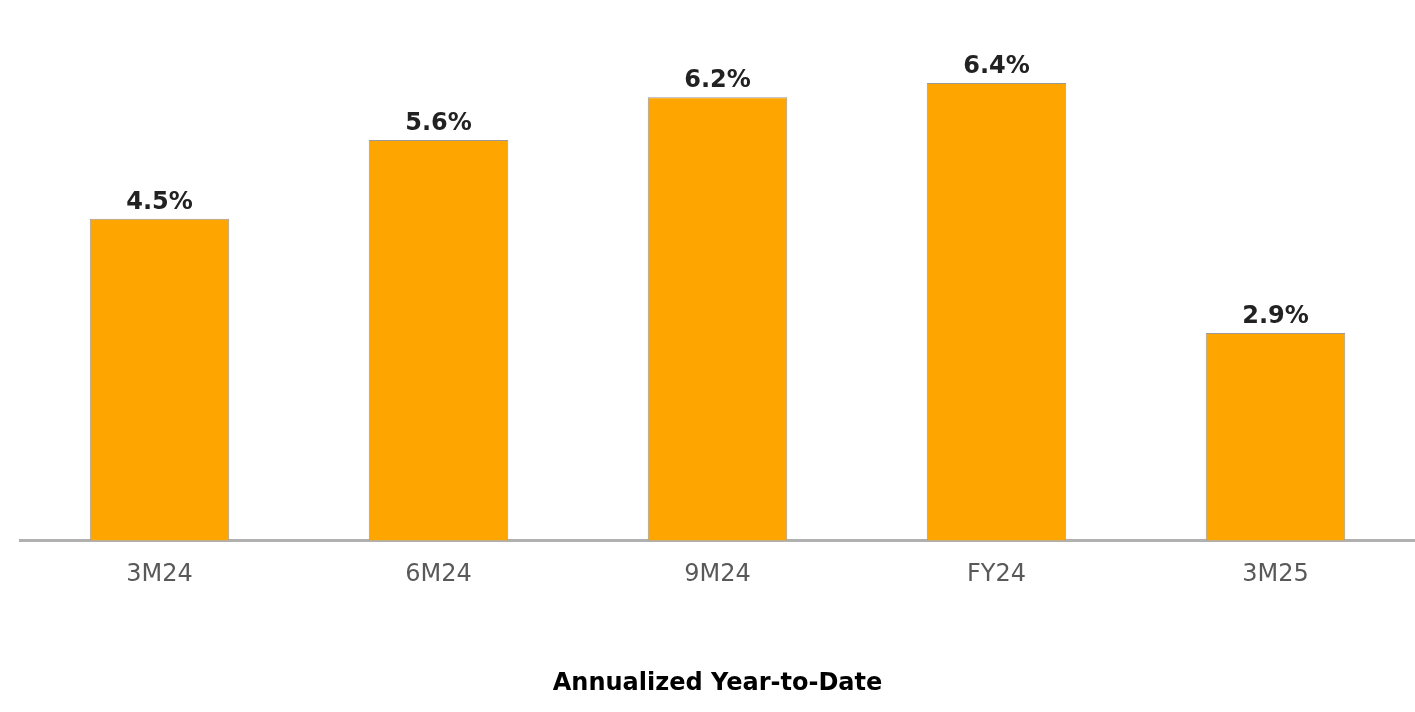  I want to click on data-label: 4.5%, so click(159, 200).